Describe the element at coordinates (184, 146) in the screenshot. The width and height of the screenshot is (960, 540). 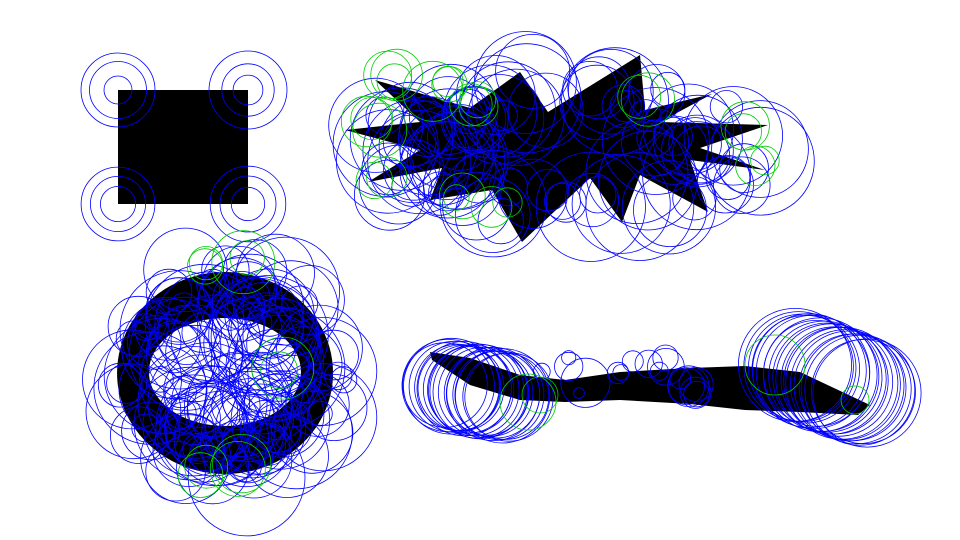
I see `square-figure` at that location.